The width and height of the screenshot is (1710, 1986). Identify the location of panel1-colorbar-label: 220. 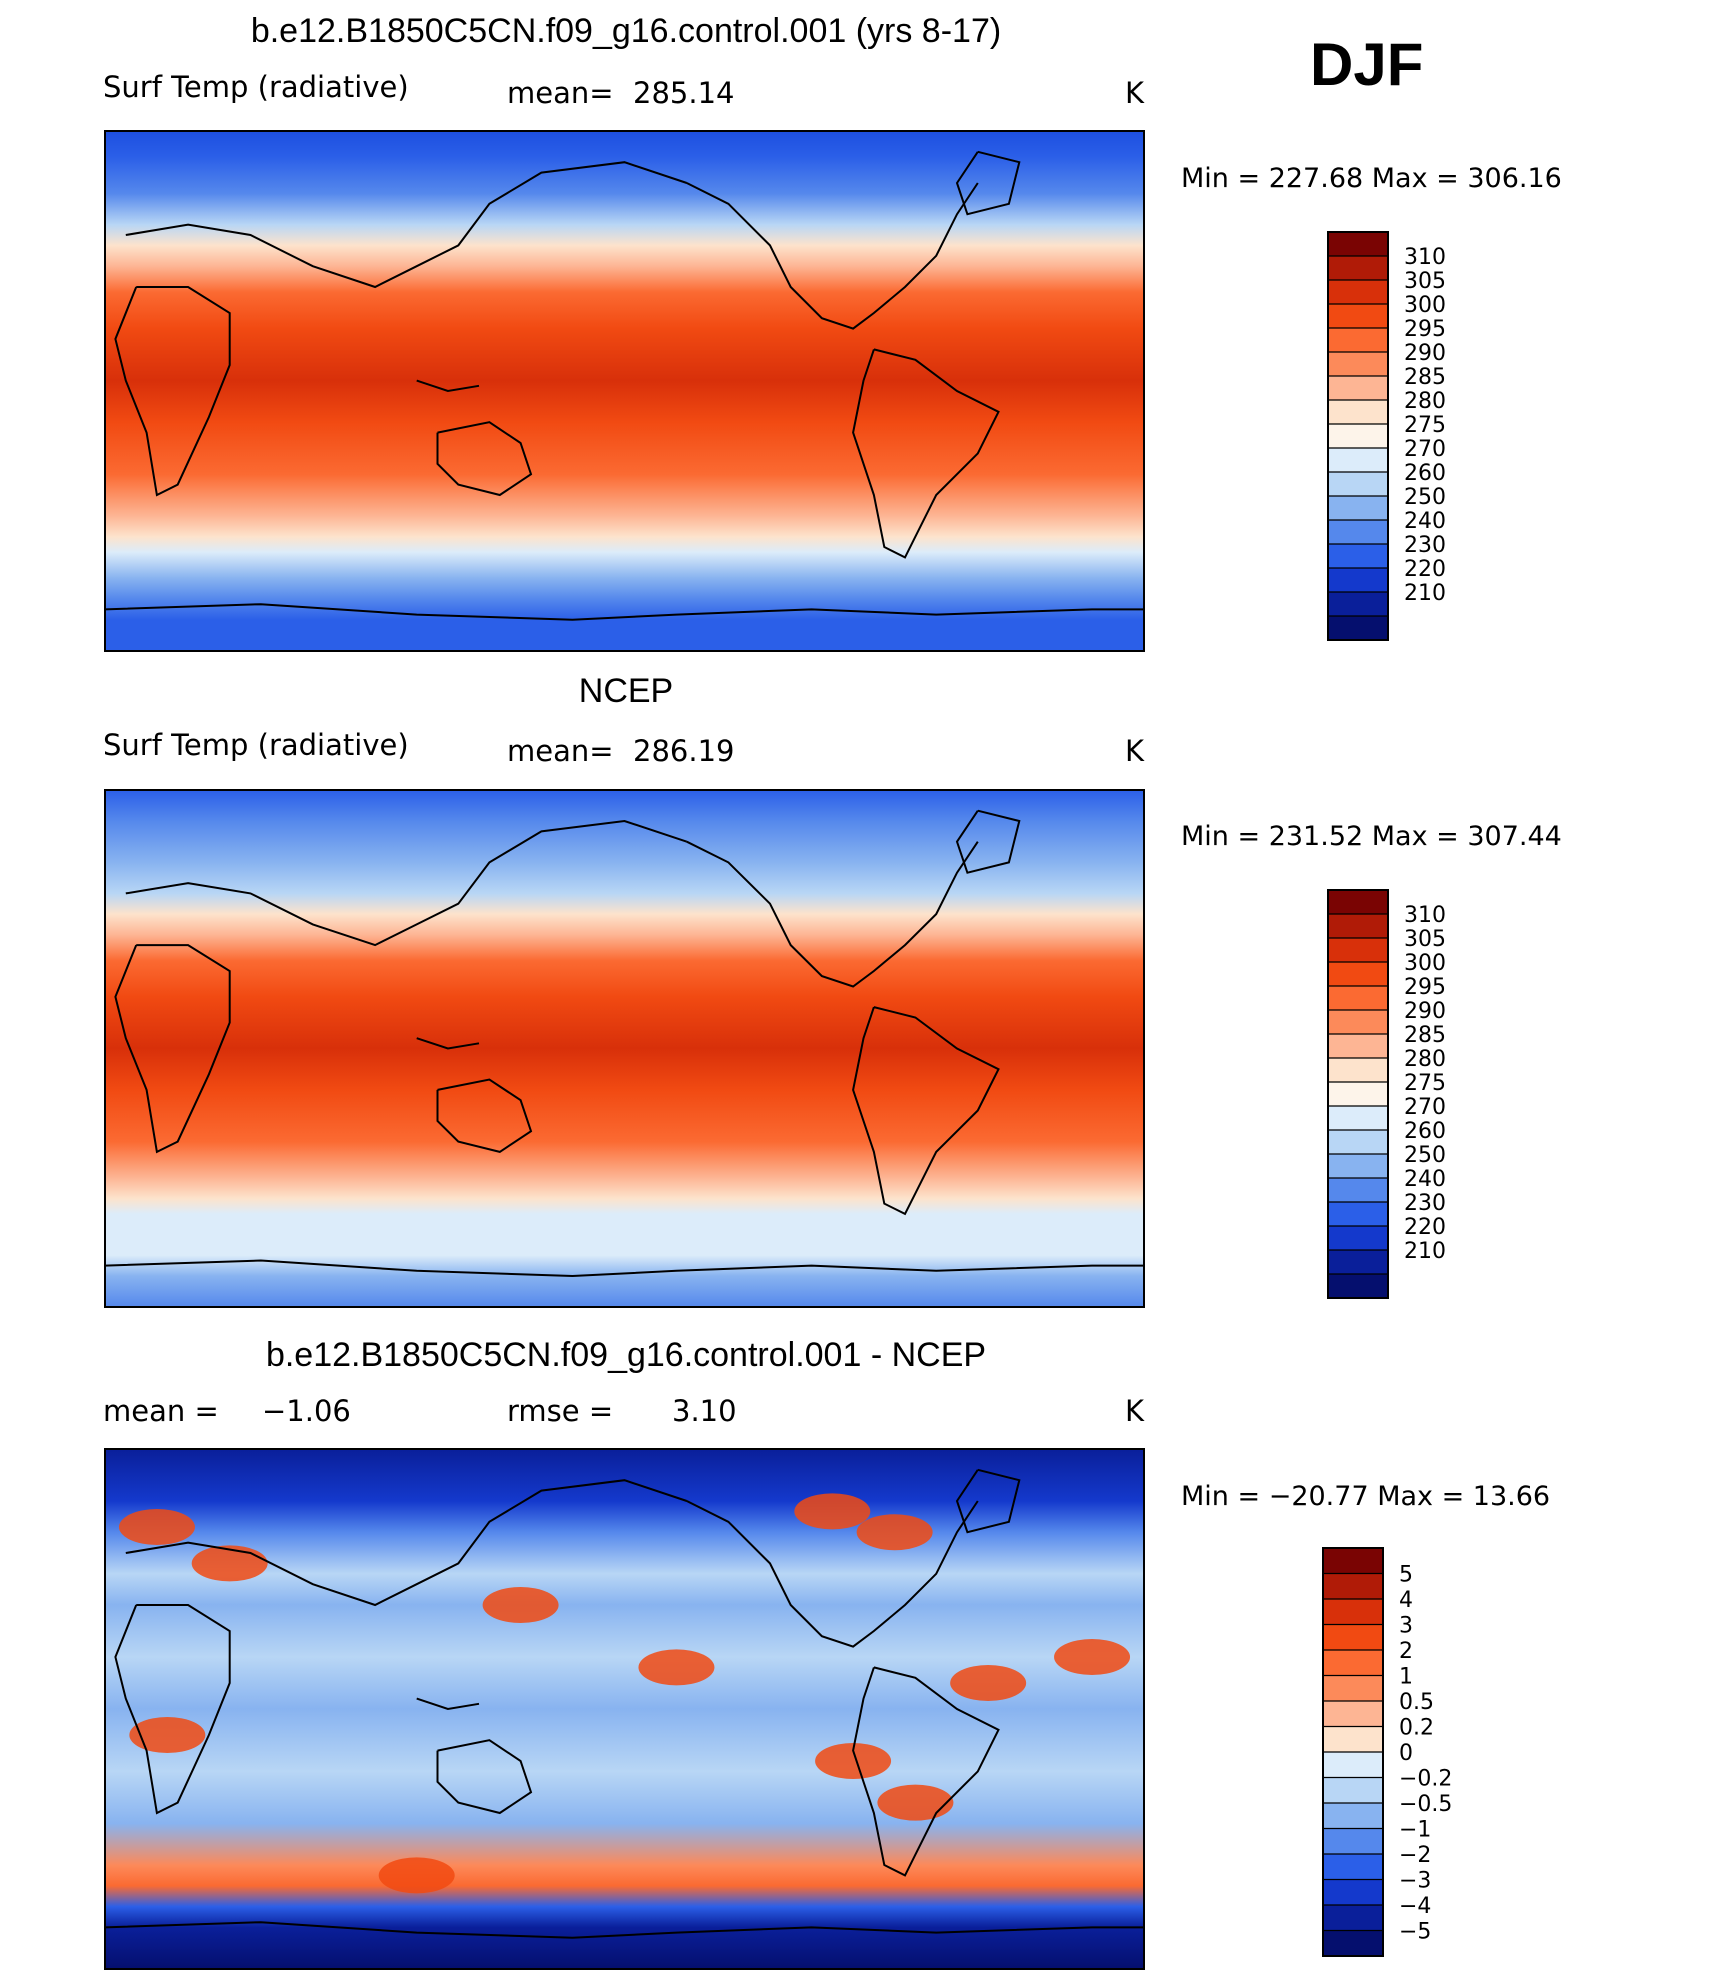
(1425, 569).